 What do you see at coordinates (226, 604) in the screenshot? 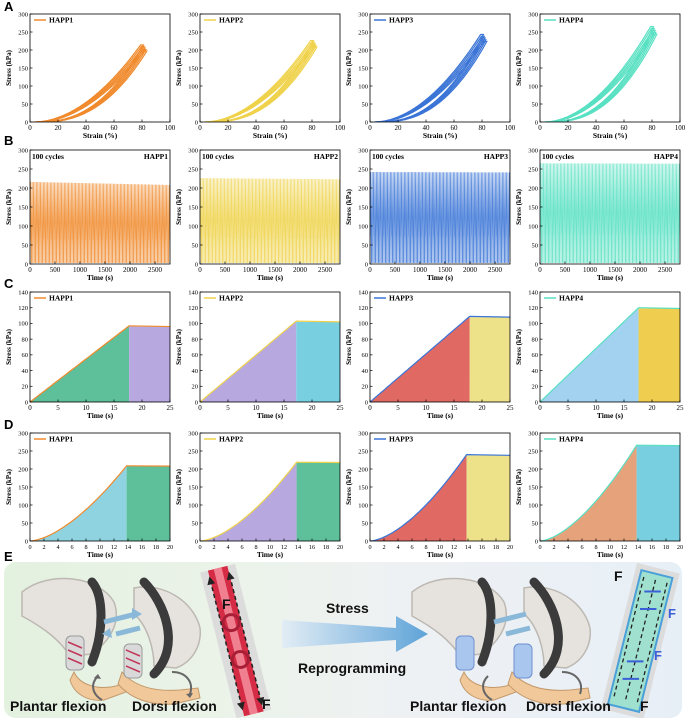
I see `force-label-left-top: F` at bounding box center [226, 604].